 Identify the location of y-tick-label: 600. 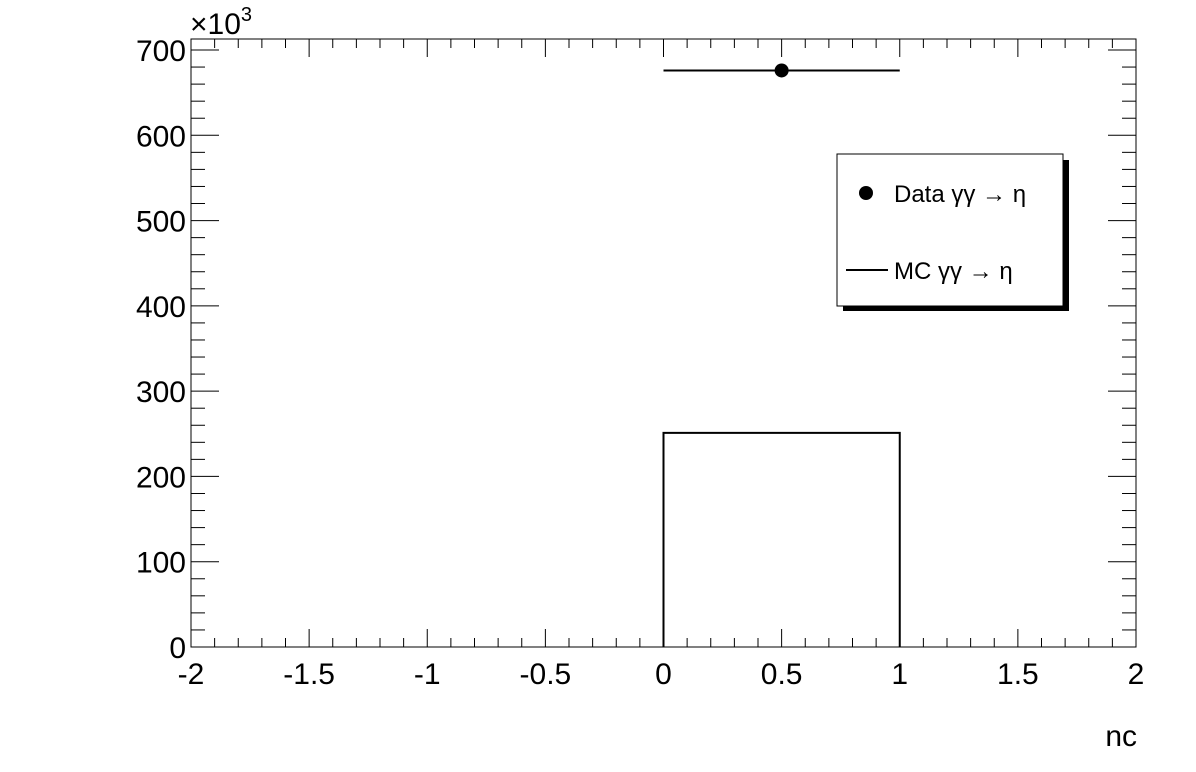
(161, 136).